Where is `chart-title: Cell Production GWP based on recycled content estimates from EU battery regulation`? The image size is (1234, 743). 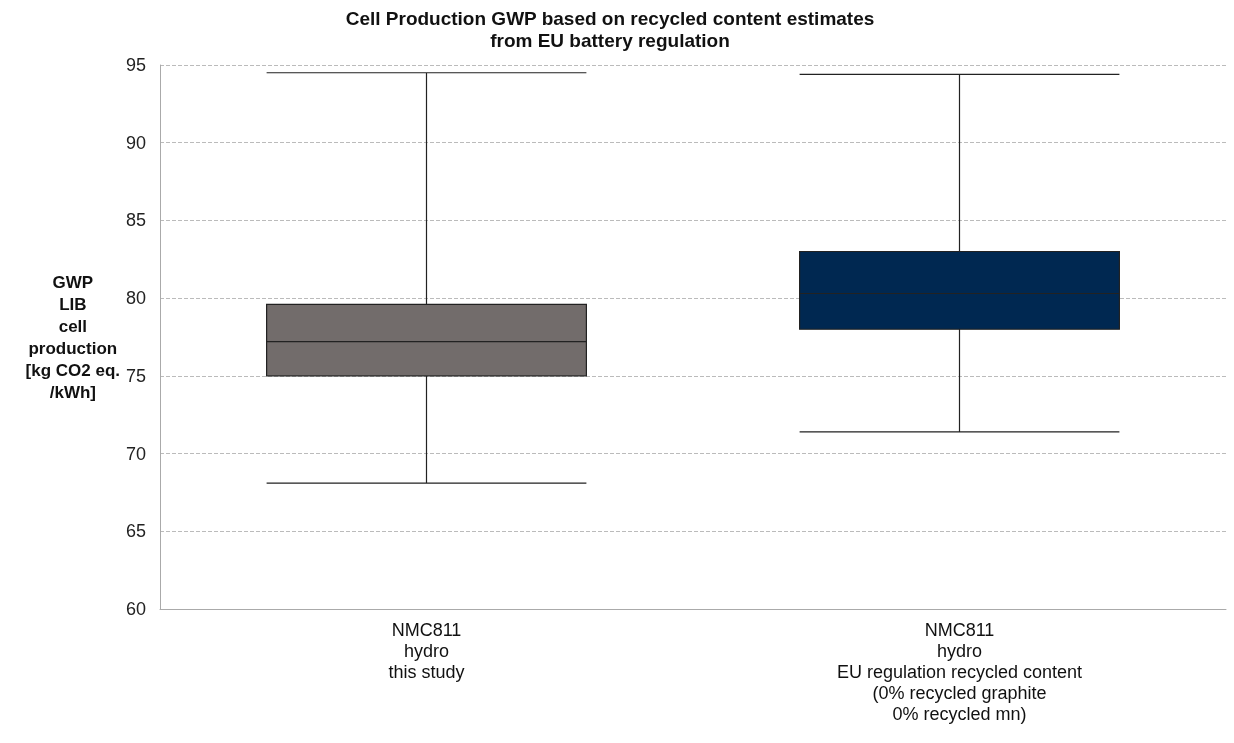
chart-title: Cell Production GWP based on recycled content estimates from EU battery regulation is located at coordinates (610, 29).